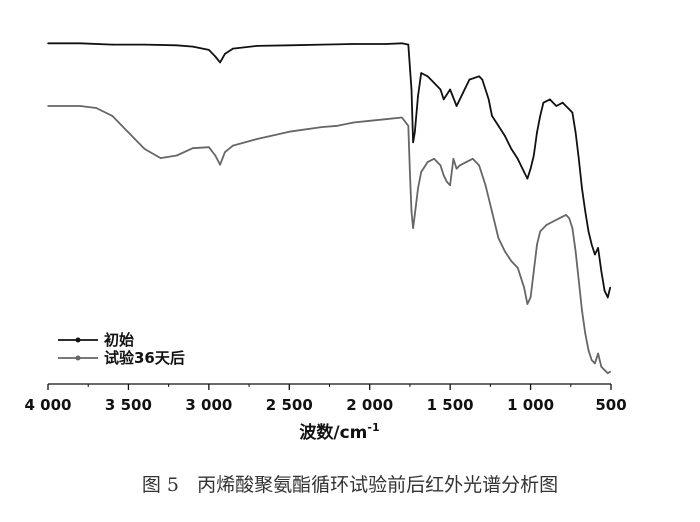 This screenshot has height=522, width=700. Describe the element at coordinates (373, 427) in the screenshot. I see `x-axis-title-superscript: -1` at that location.